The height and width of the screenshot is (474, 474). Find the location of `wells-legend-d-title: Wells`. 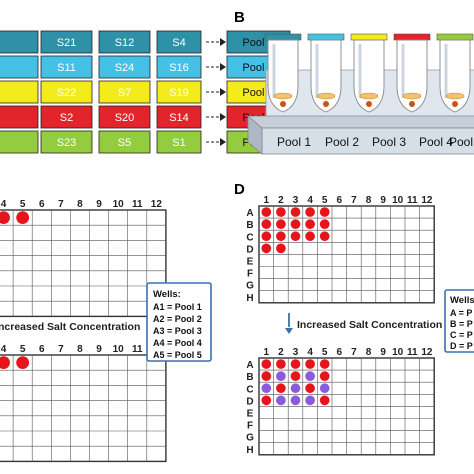

wells-legend-d-title: Wells is located at coordinates (462, 300).